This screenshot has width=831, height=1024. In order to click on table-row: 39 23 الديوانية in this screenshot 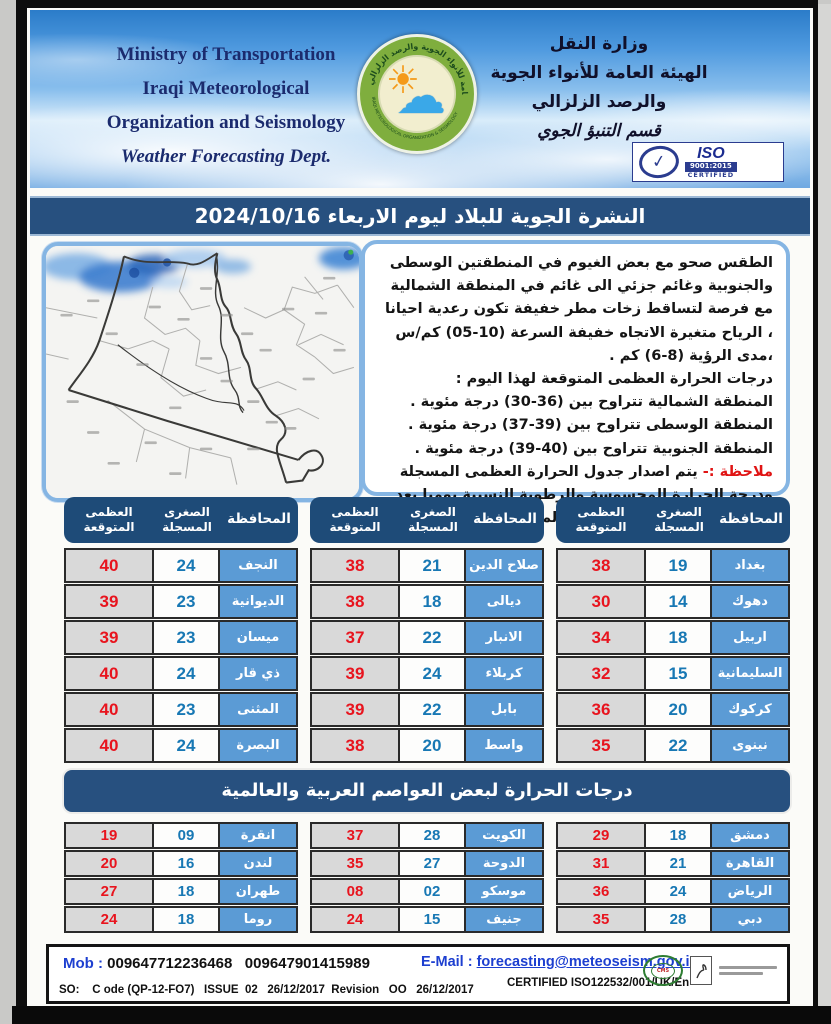, I will do `click(181, 601)`.